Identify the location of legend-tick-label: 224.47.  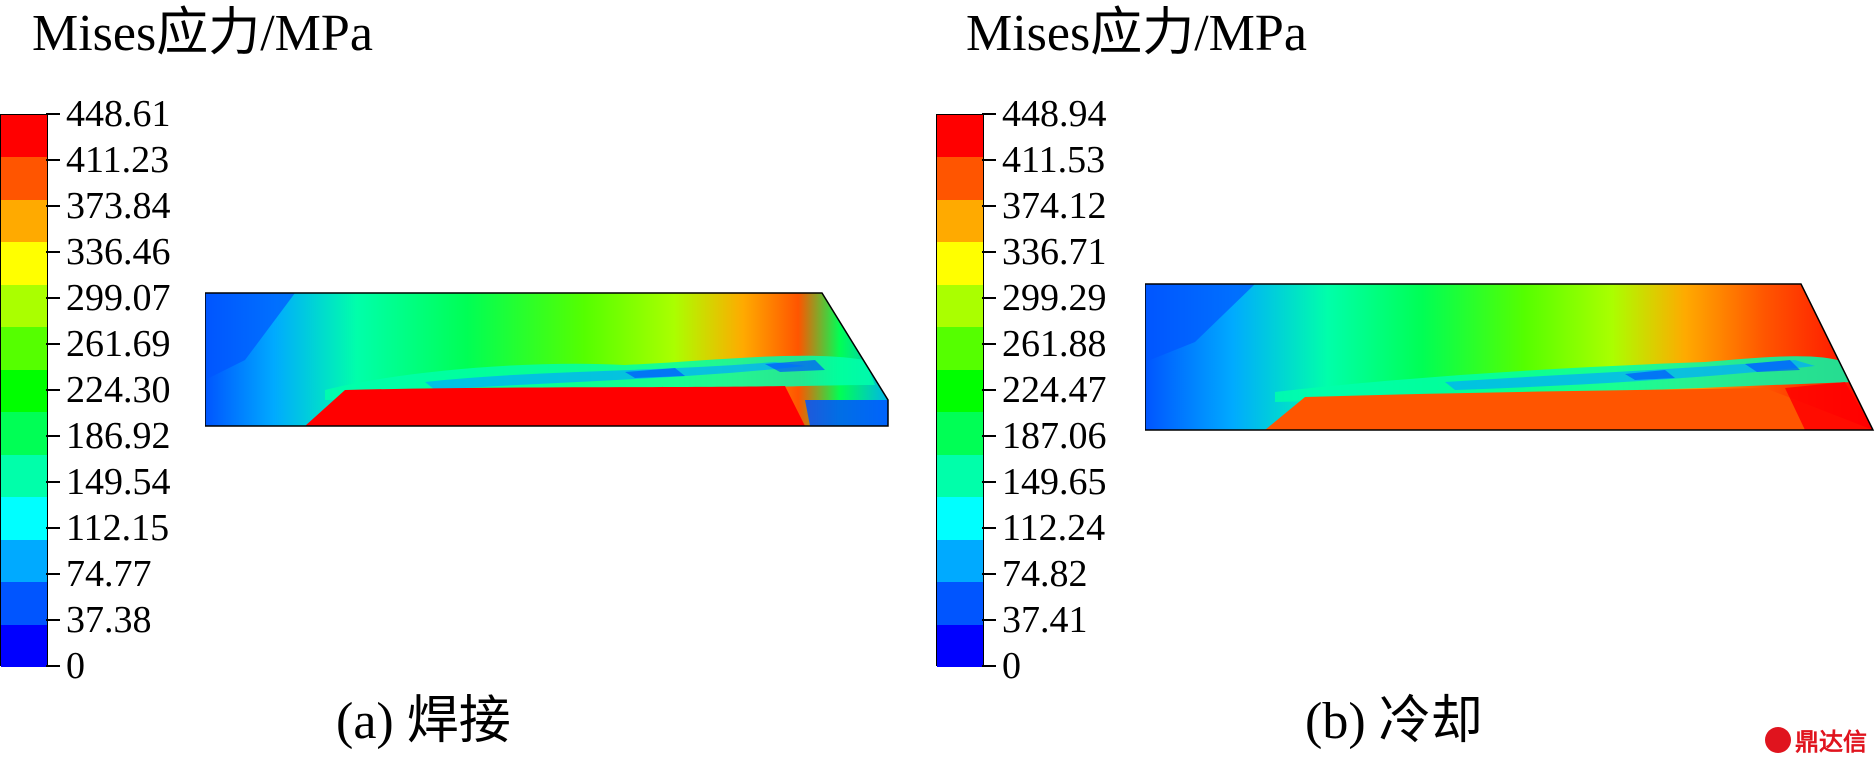
(1054, 390).